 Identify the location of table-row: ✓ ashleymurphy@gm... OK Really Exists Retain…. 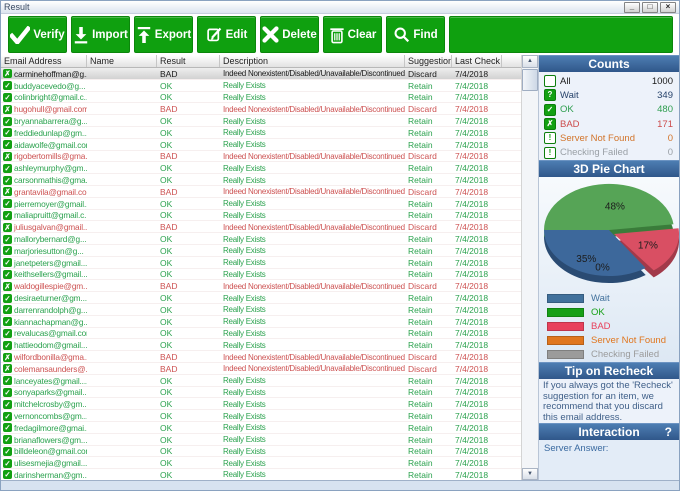
(261, 168).